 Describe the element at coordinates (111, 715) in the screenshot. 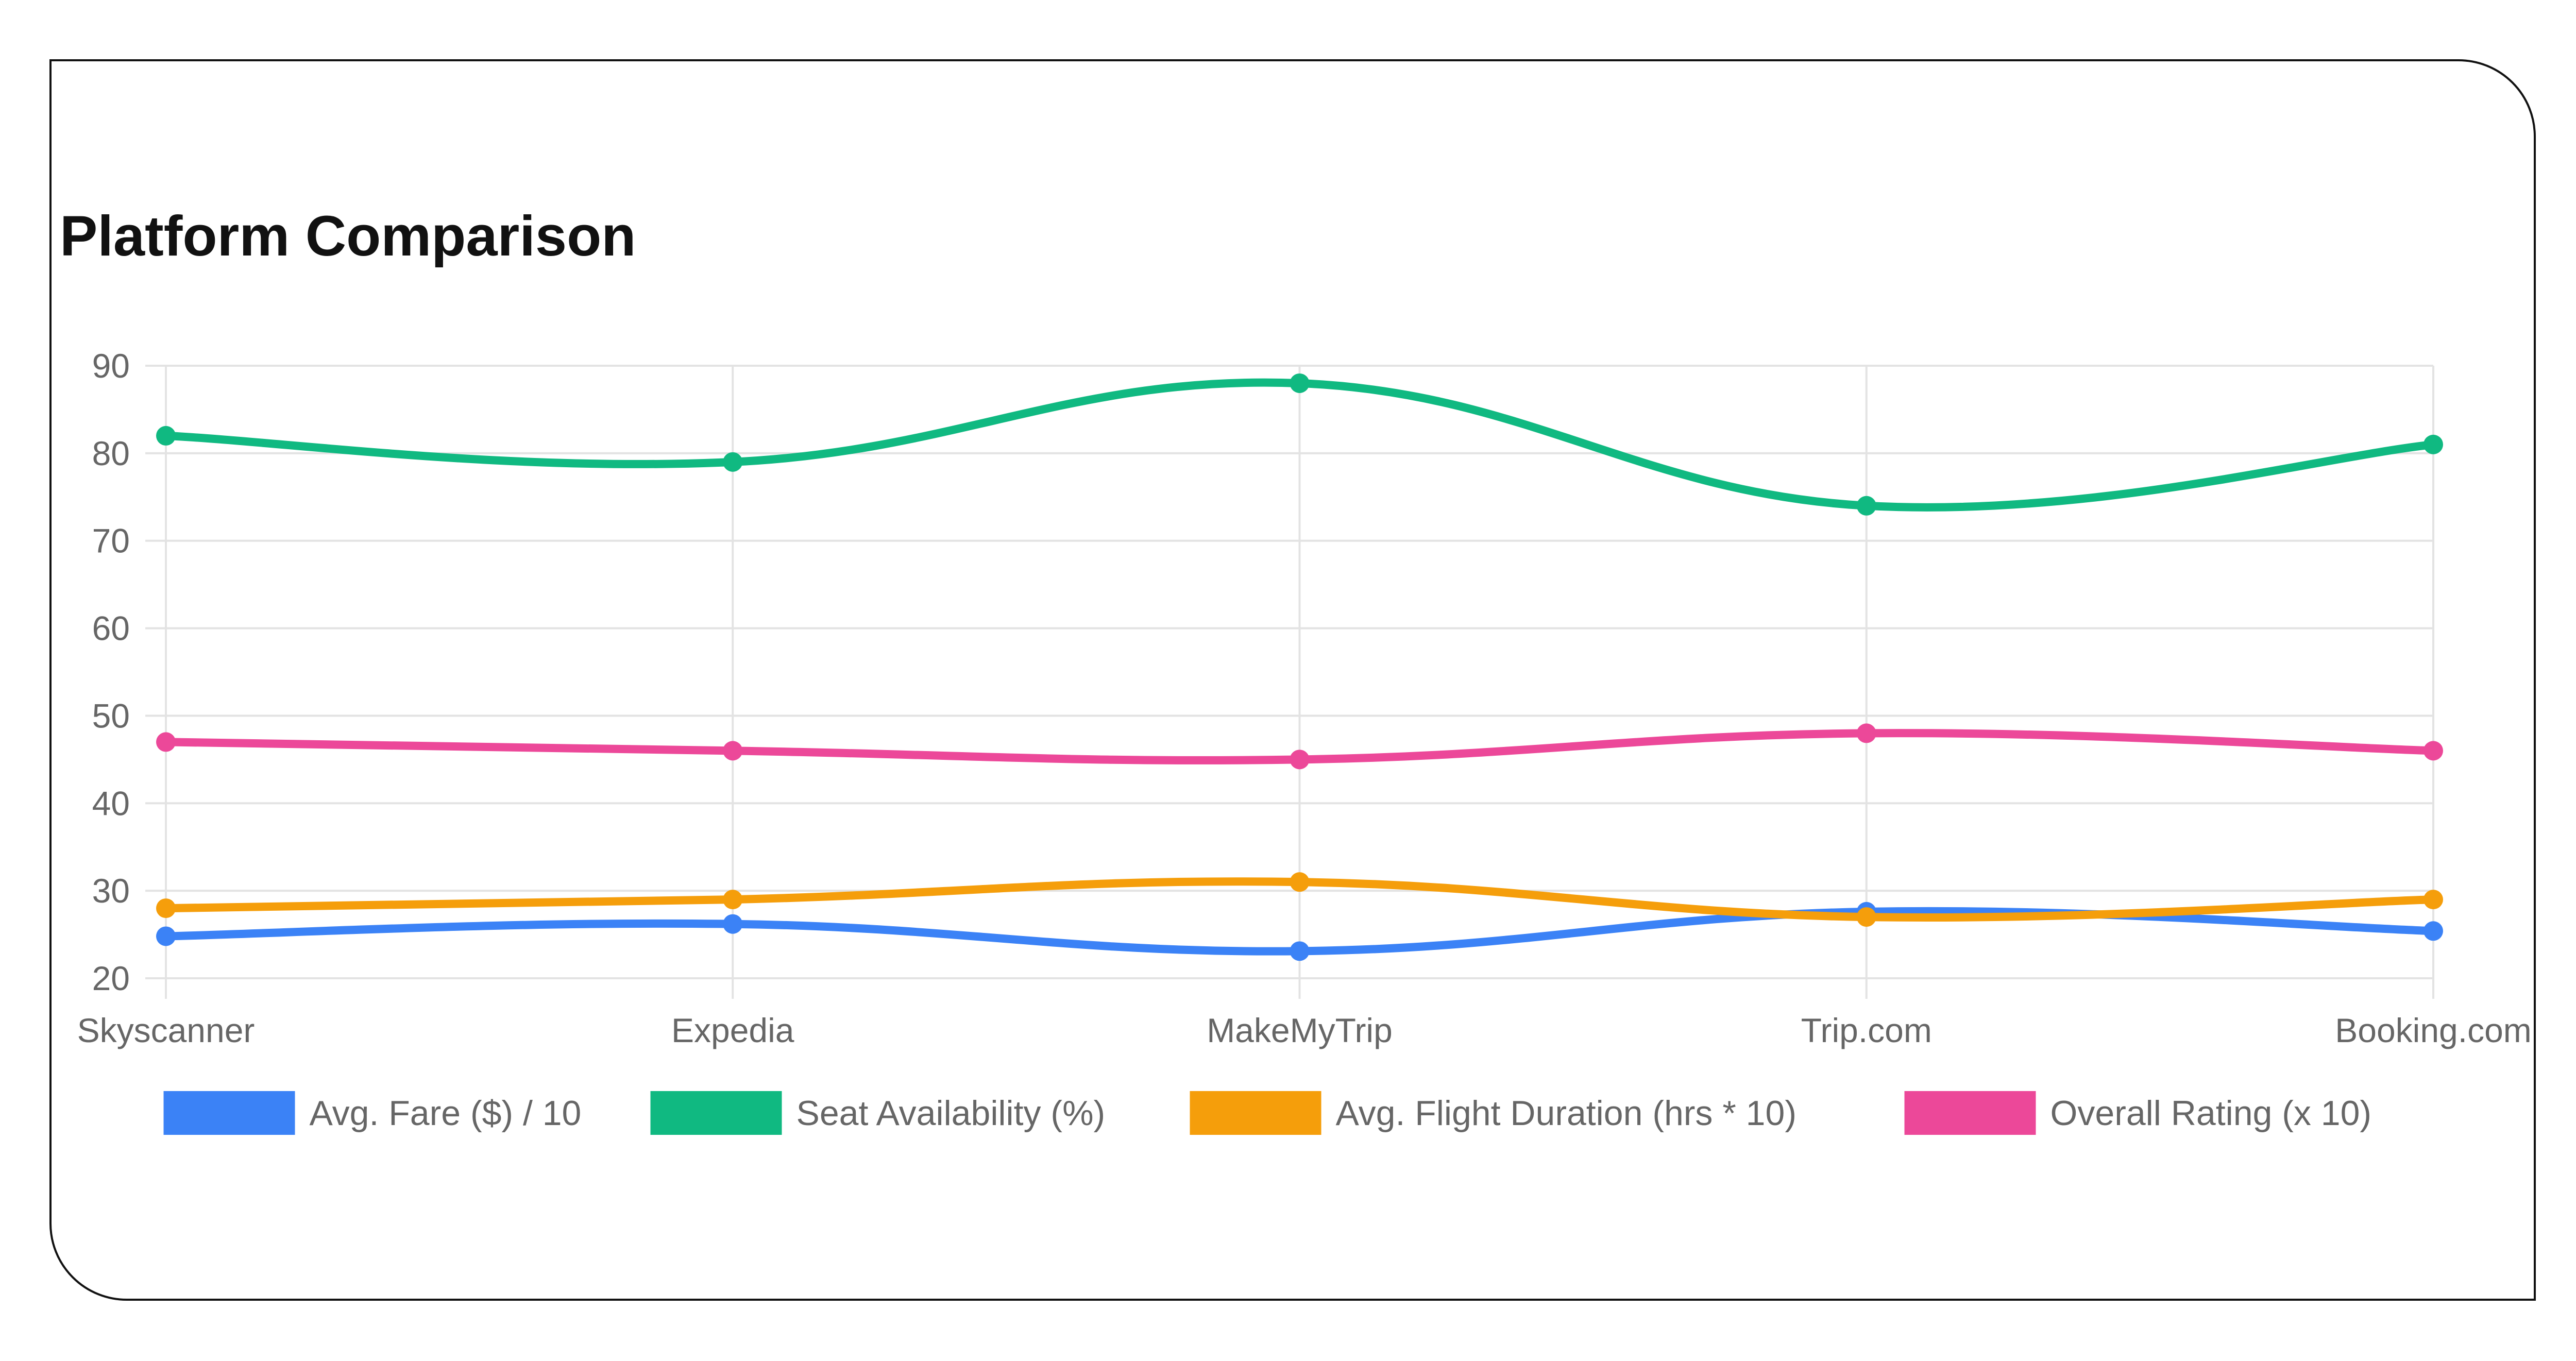

I see `y-tick-label: 50` at that location.